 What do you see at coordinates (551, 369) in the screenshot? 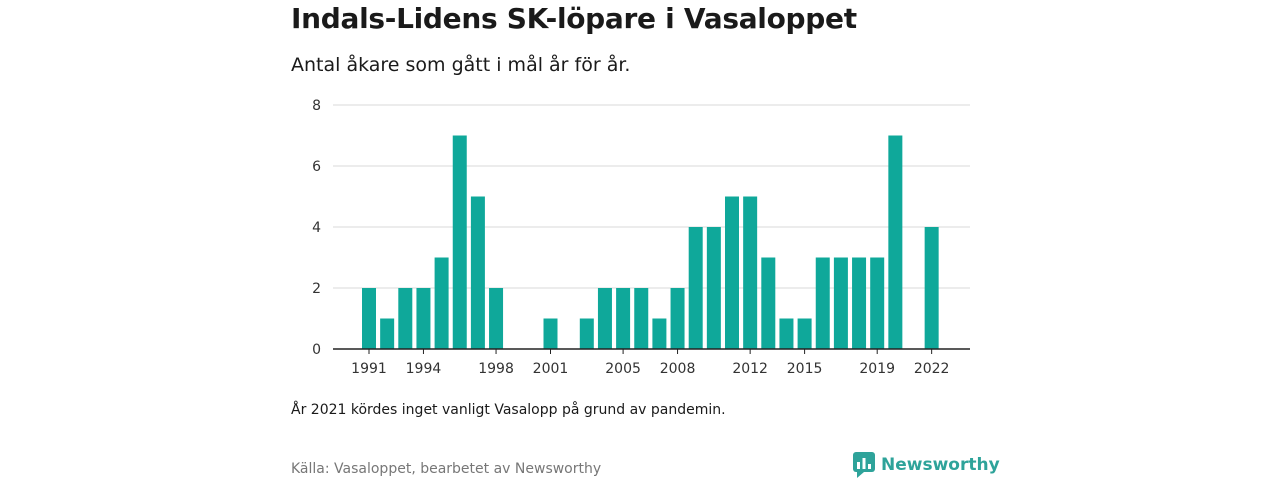
I see `x-tick-label: 2001` at bounding box center [551, 369].